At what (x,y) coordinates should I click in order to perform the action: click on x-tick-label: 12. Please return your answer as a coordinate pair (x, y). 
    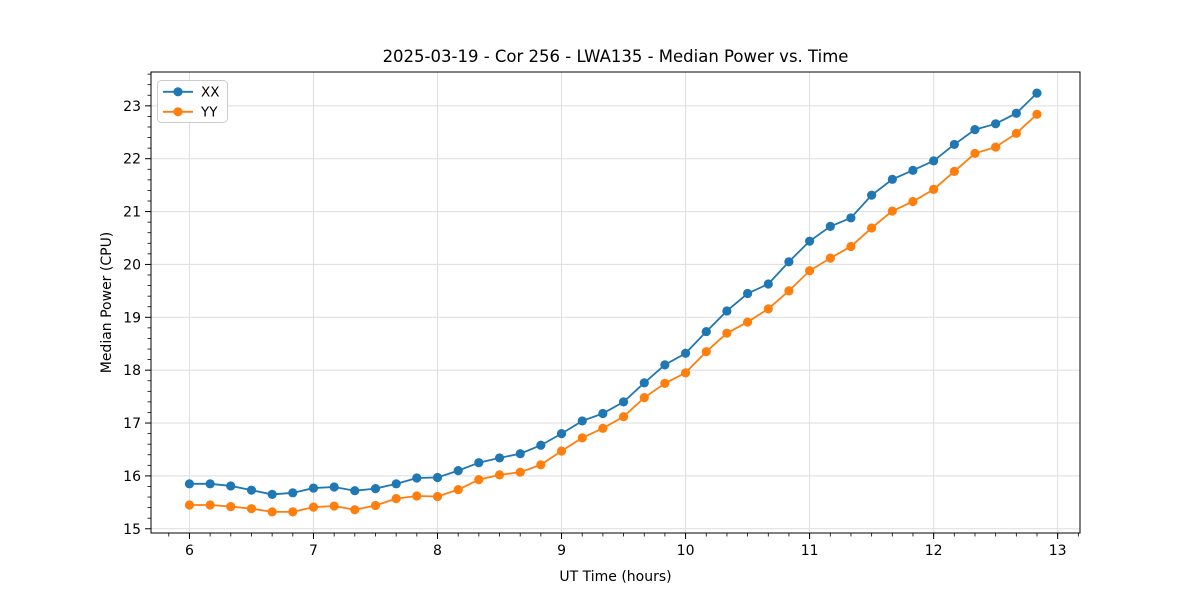
    Looking at the image, I should click on (934, 551).